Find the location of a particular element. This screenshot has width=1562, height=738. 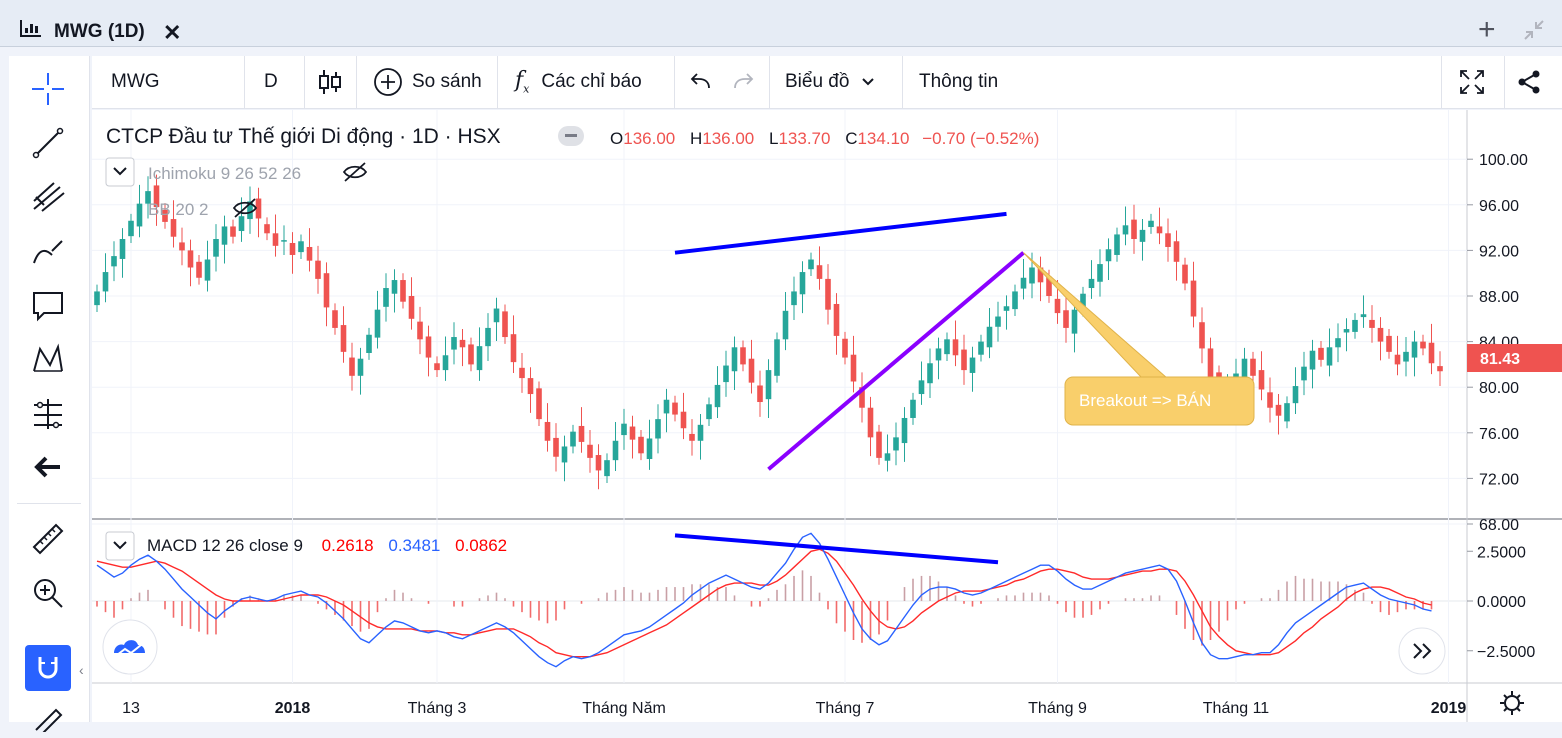

logo-icon-mark is located at coordinates (129, 650).